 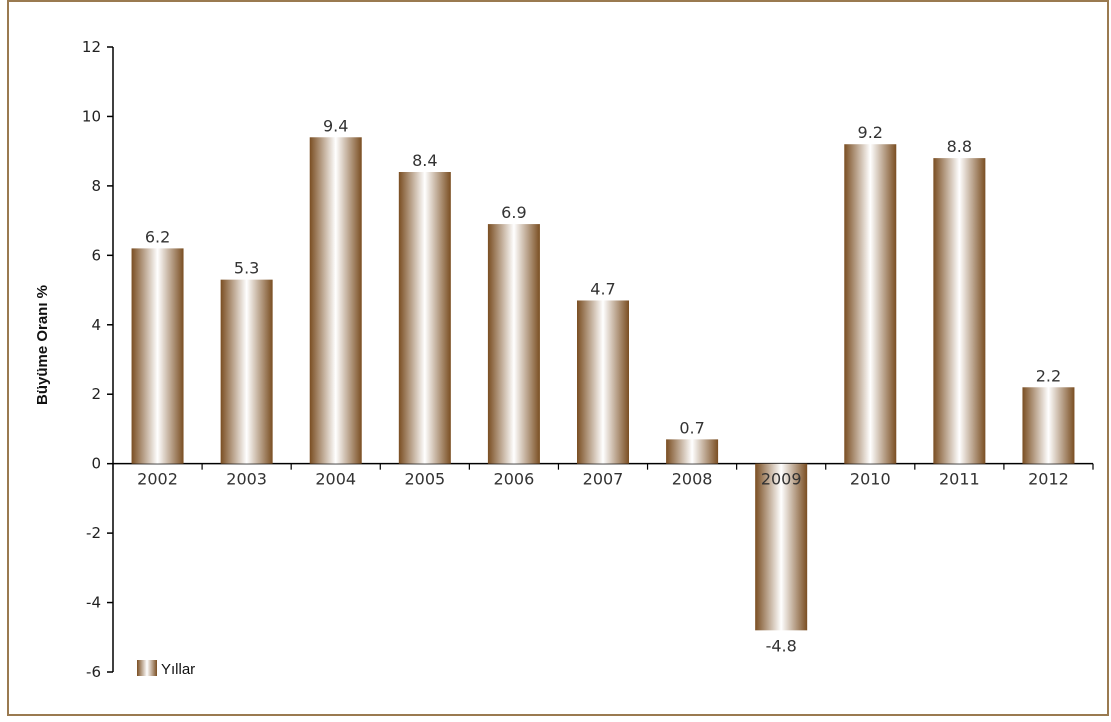 I want to click on y-tick-label: 12, so click(x=91, y=47).